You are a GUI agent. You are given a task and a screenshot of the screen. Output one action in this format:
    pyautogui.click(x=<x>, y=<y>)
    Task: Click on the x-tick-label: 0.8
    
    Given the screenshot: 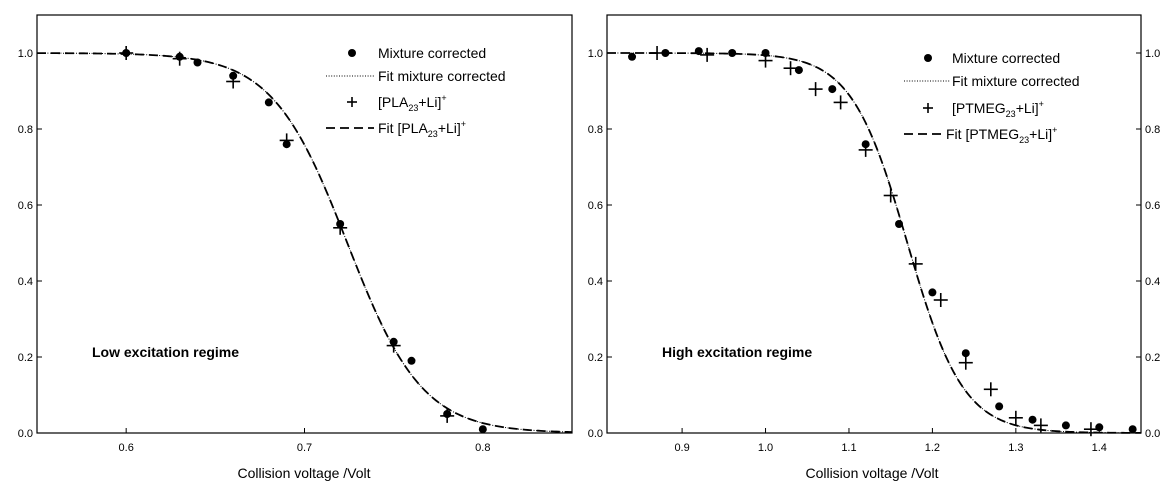 What is the action you would take?
    pyautogui.click(x=482, y=448)
    